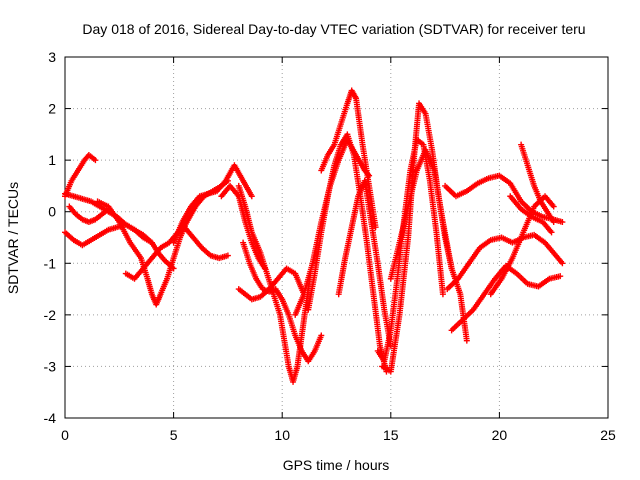  I want to click on y-axis-label: SDTVAR / TECUs, so click(13, 238).